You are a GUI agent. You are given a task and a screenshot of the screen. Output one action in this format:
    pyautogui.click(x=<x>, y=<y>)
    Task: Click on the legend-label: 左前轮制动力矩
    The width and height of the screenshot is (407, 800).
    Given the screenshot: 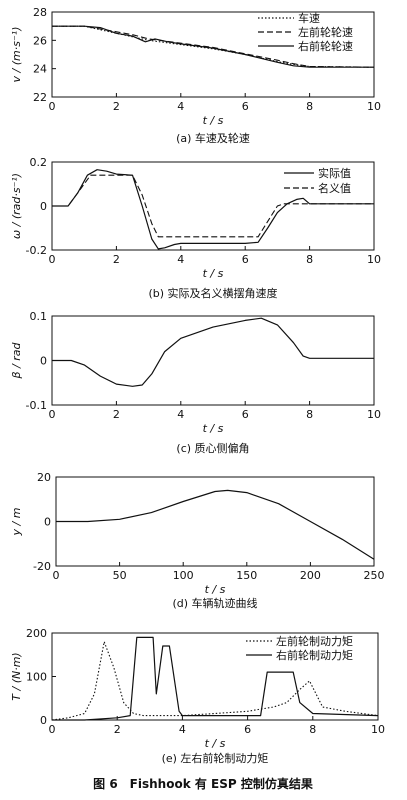 What is the action you would take?
    pyautogui.click(x=314, y=641)
    